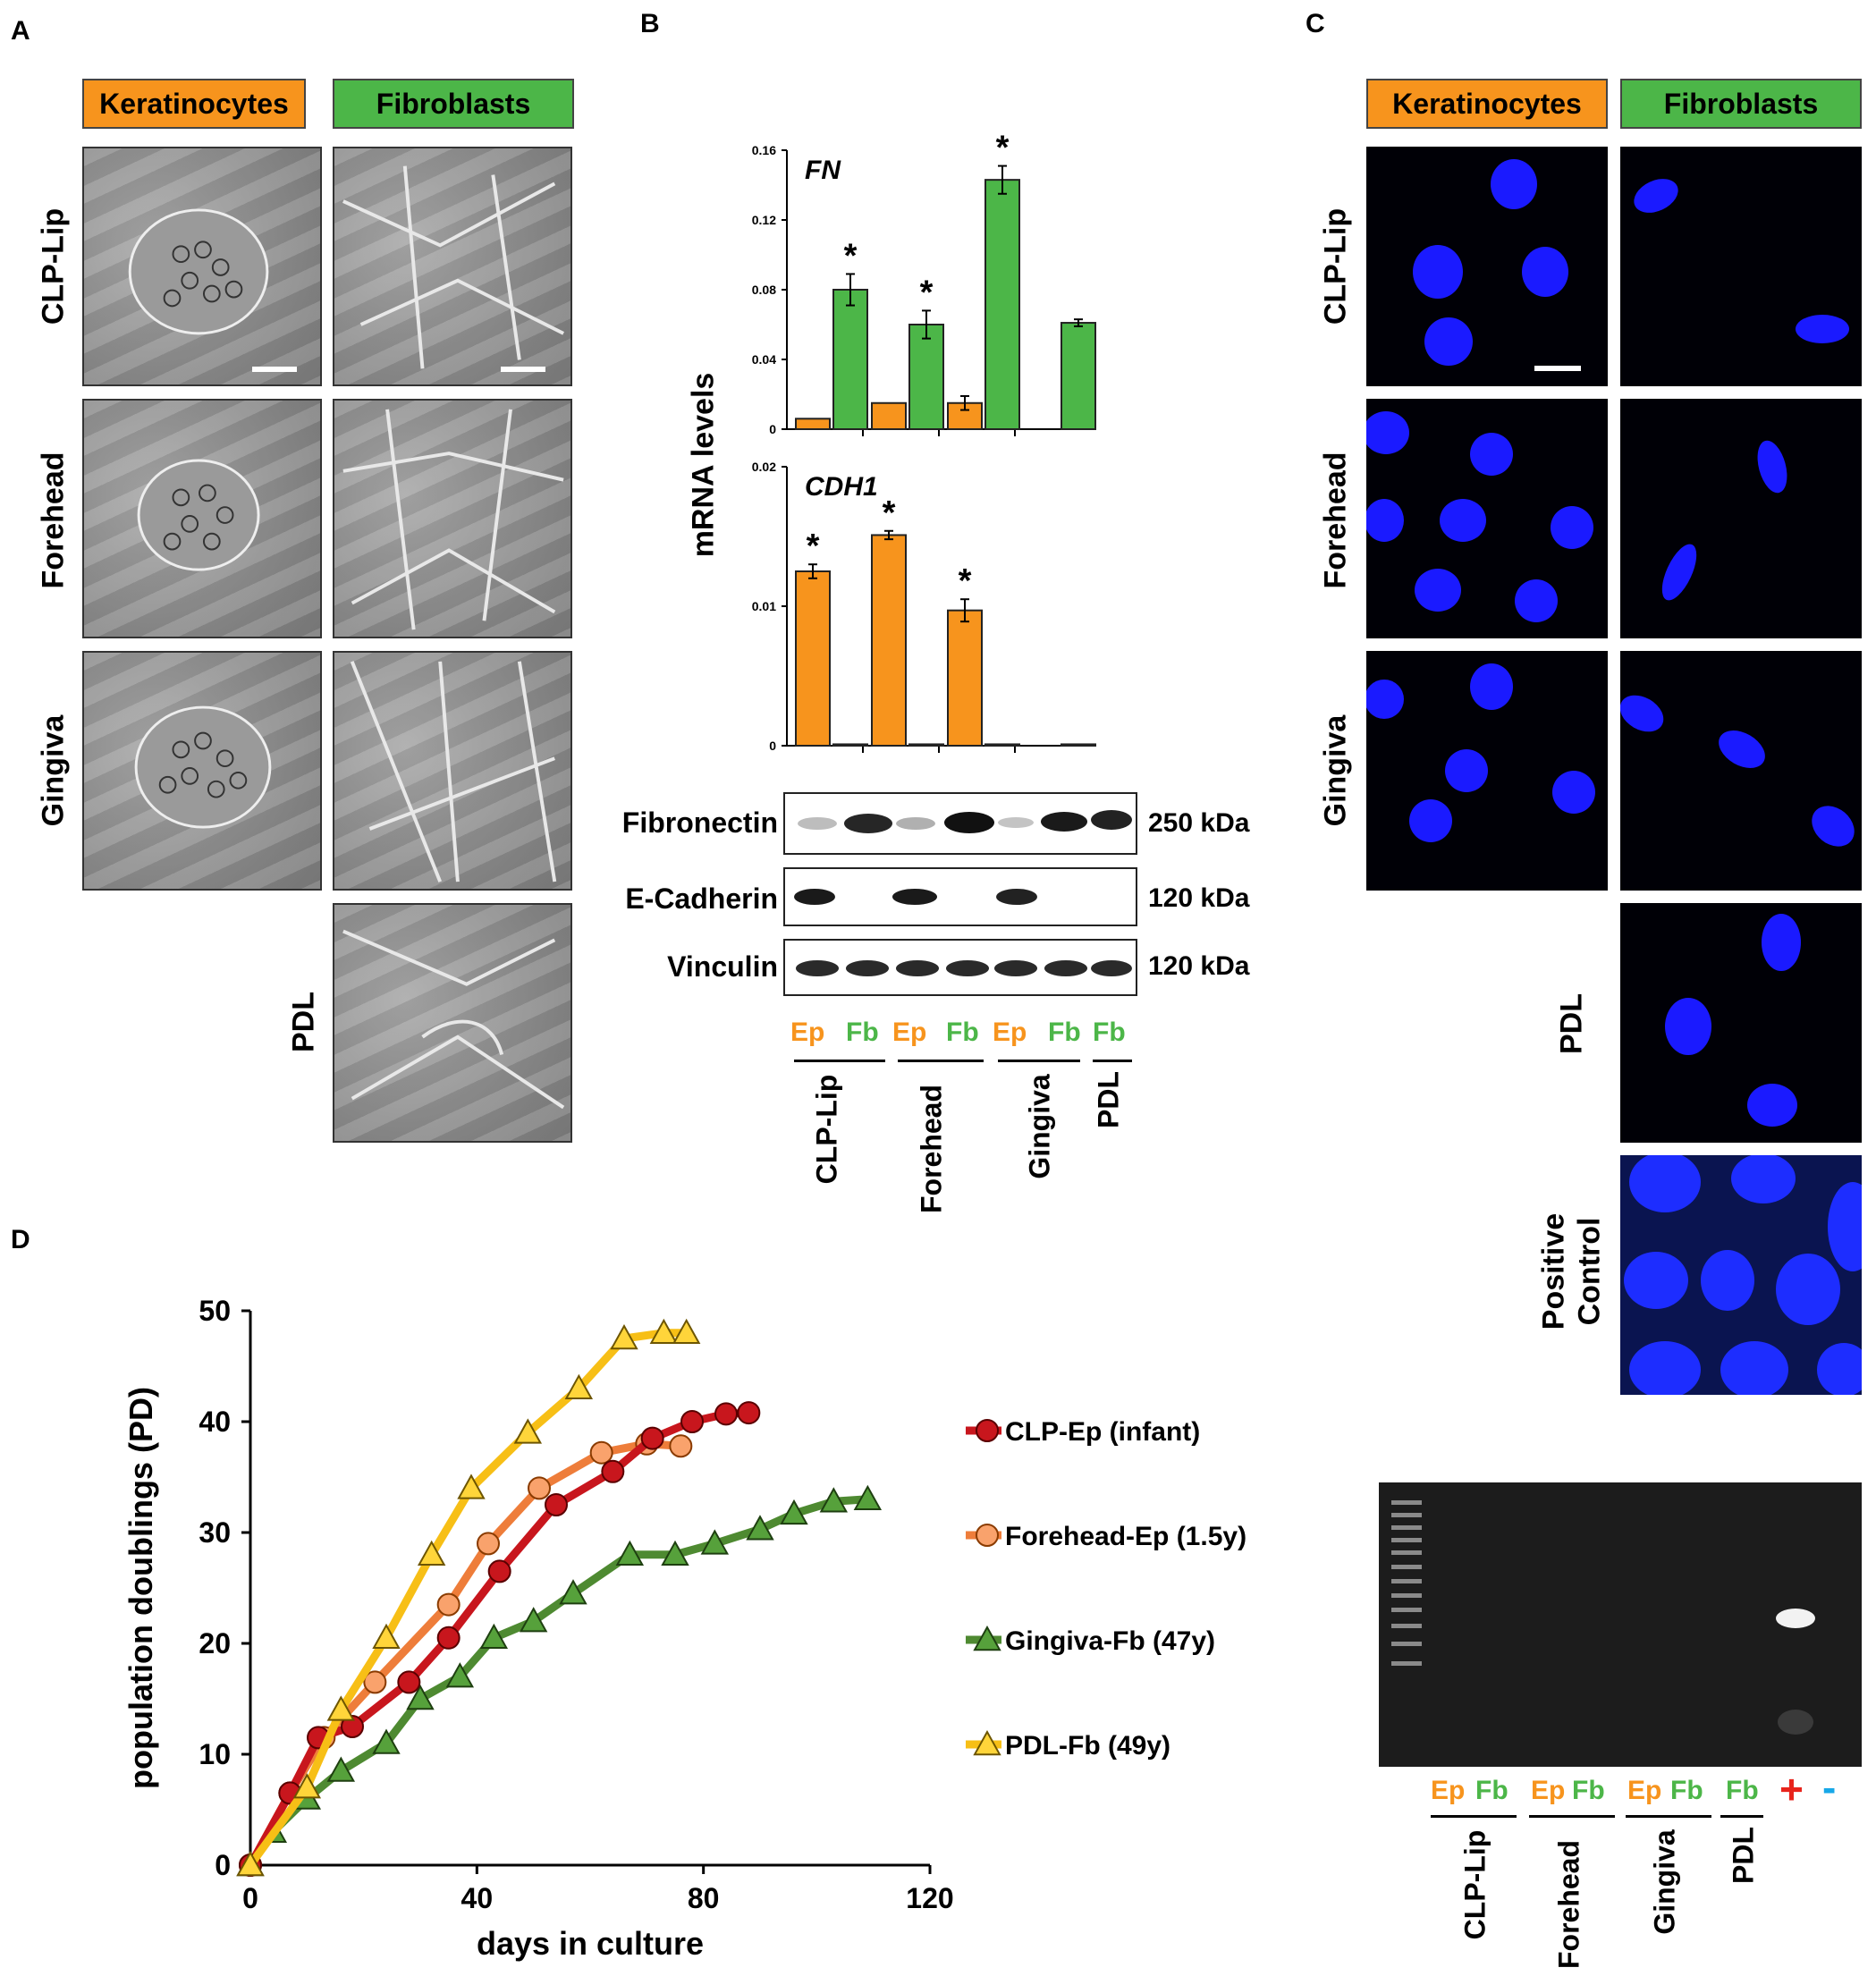  What do you see at coordinates (703, 465) in the screenshot?
I see `mrna-ylabel: mRNA levels` at bounding box center [703, 465].